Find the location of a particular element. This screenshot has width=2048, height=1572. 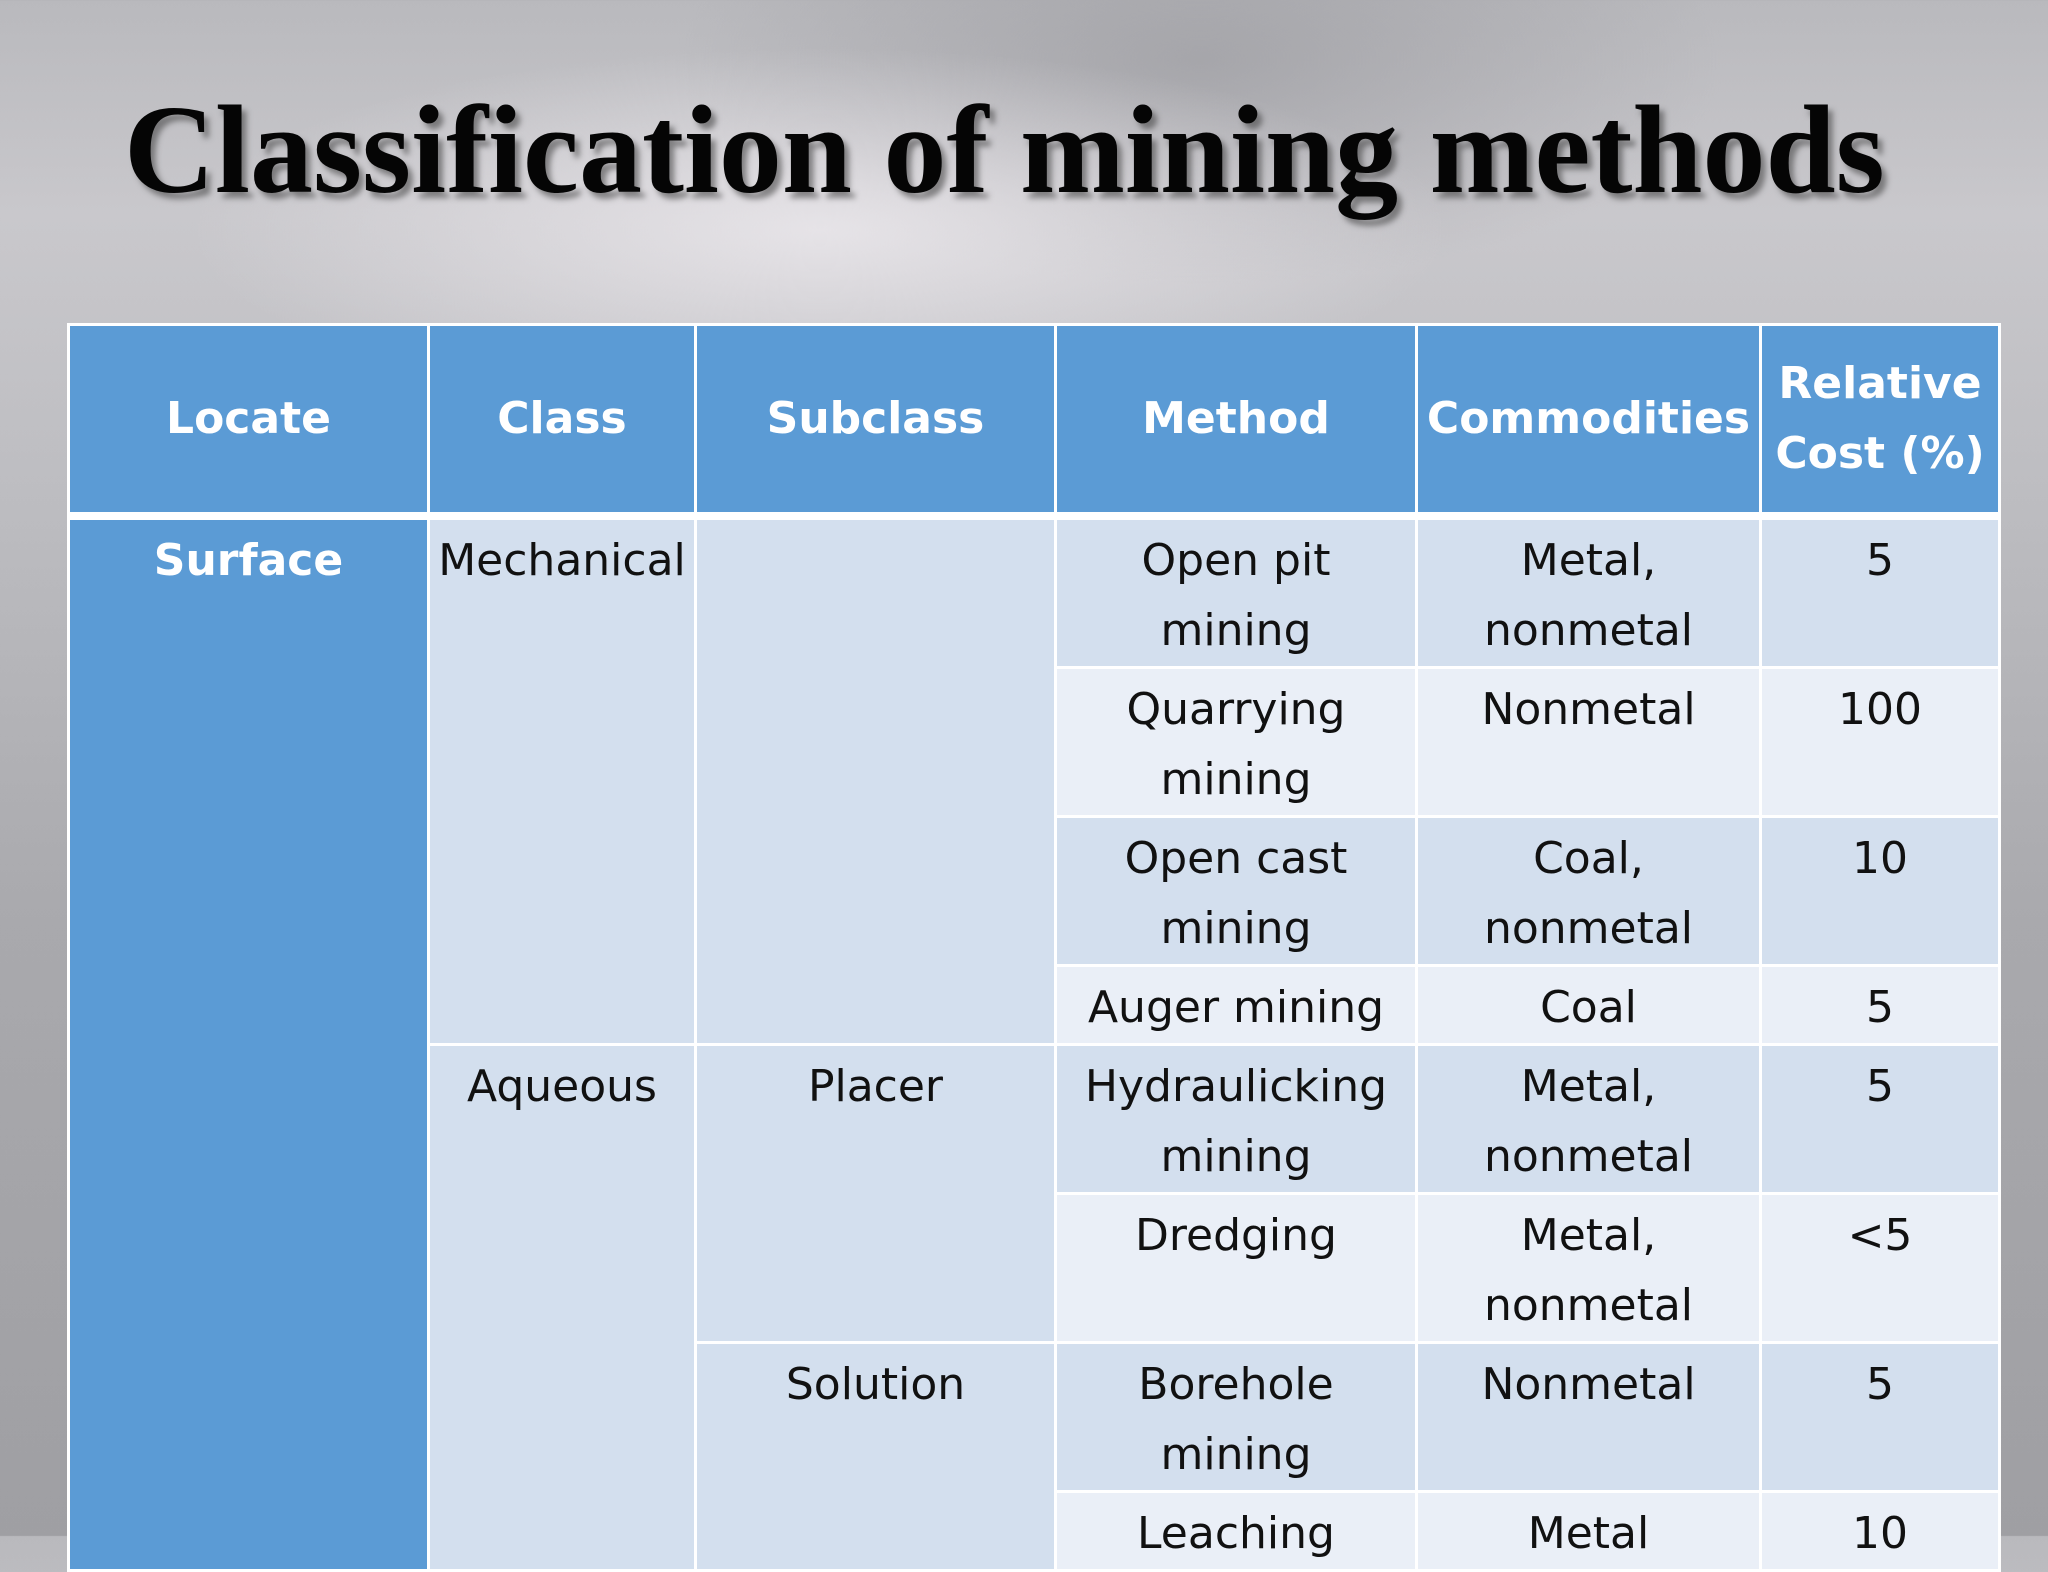

header-locate: Locate is located at coordinates (248, 421).